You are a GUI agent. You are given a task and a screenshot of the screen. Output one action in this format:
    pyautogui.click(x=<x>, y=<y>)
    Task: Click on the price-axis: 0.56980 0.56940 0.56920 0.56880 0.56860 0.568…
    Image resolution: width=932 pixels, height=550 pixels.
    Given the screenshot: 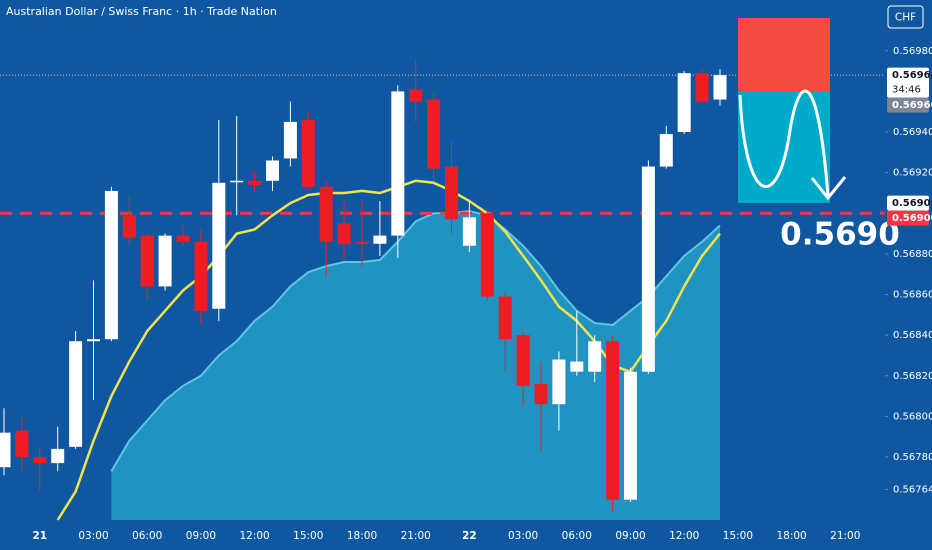 What is the action you would take?
    pyautogui.click(x=908, y=271)
    